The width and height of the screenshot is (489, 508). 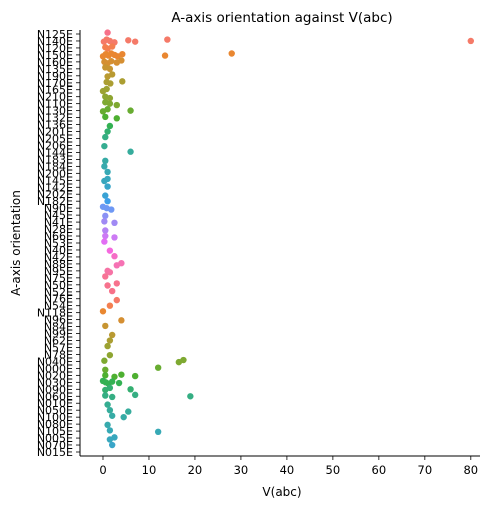 What do you see at coordinates (333, 470) in the screenshot?
I see `x-tick-label: 50` at bounding box center [333, 470].